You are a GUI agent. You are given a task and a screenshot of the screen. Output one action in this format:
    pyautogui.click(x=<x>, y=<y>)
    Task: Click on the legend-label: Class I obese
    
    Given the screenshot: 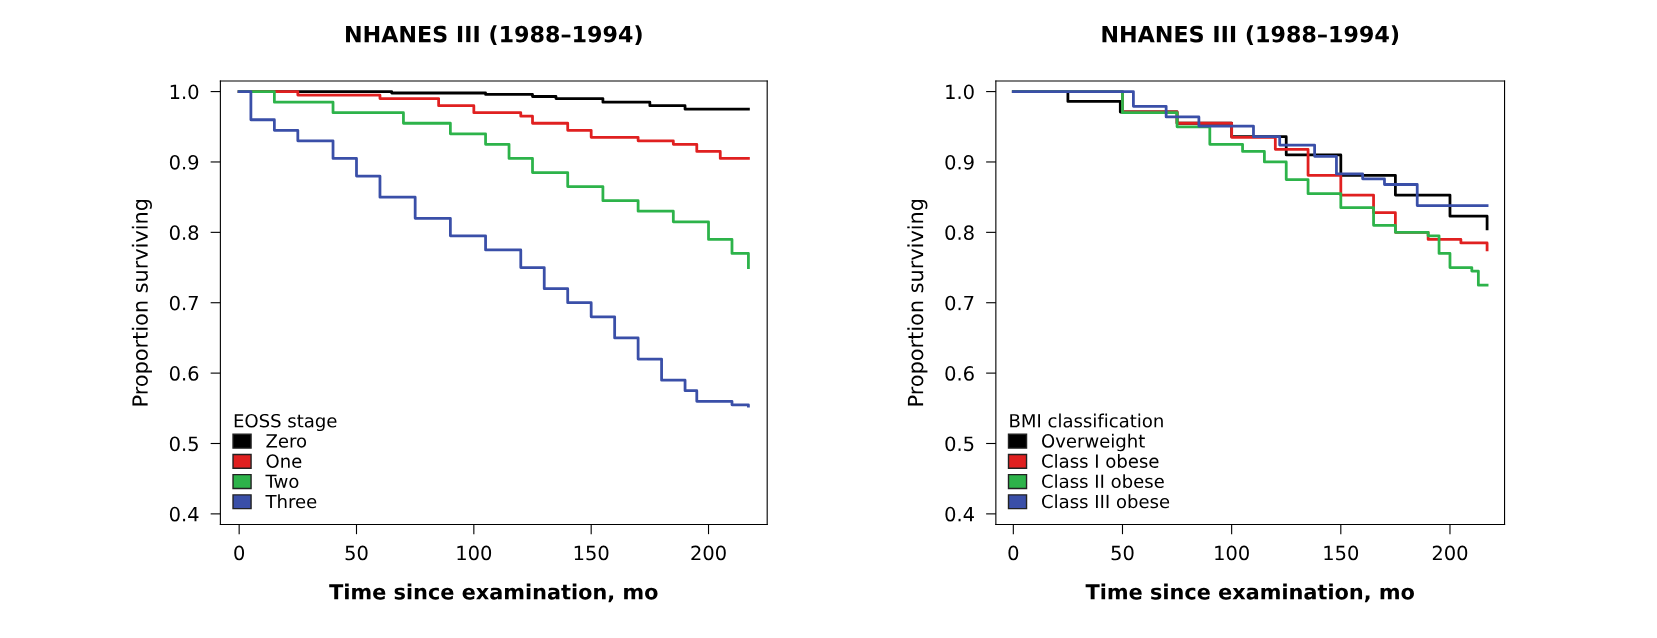 What is the action you would take?
    pyautogui.click(x=1100, y=460)
    